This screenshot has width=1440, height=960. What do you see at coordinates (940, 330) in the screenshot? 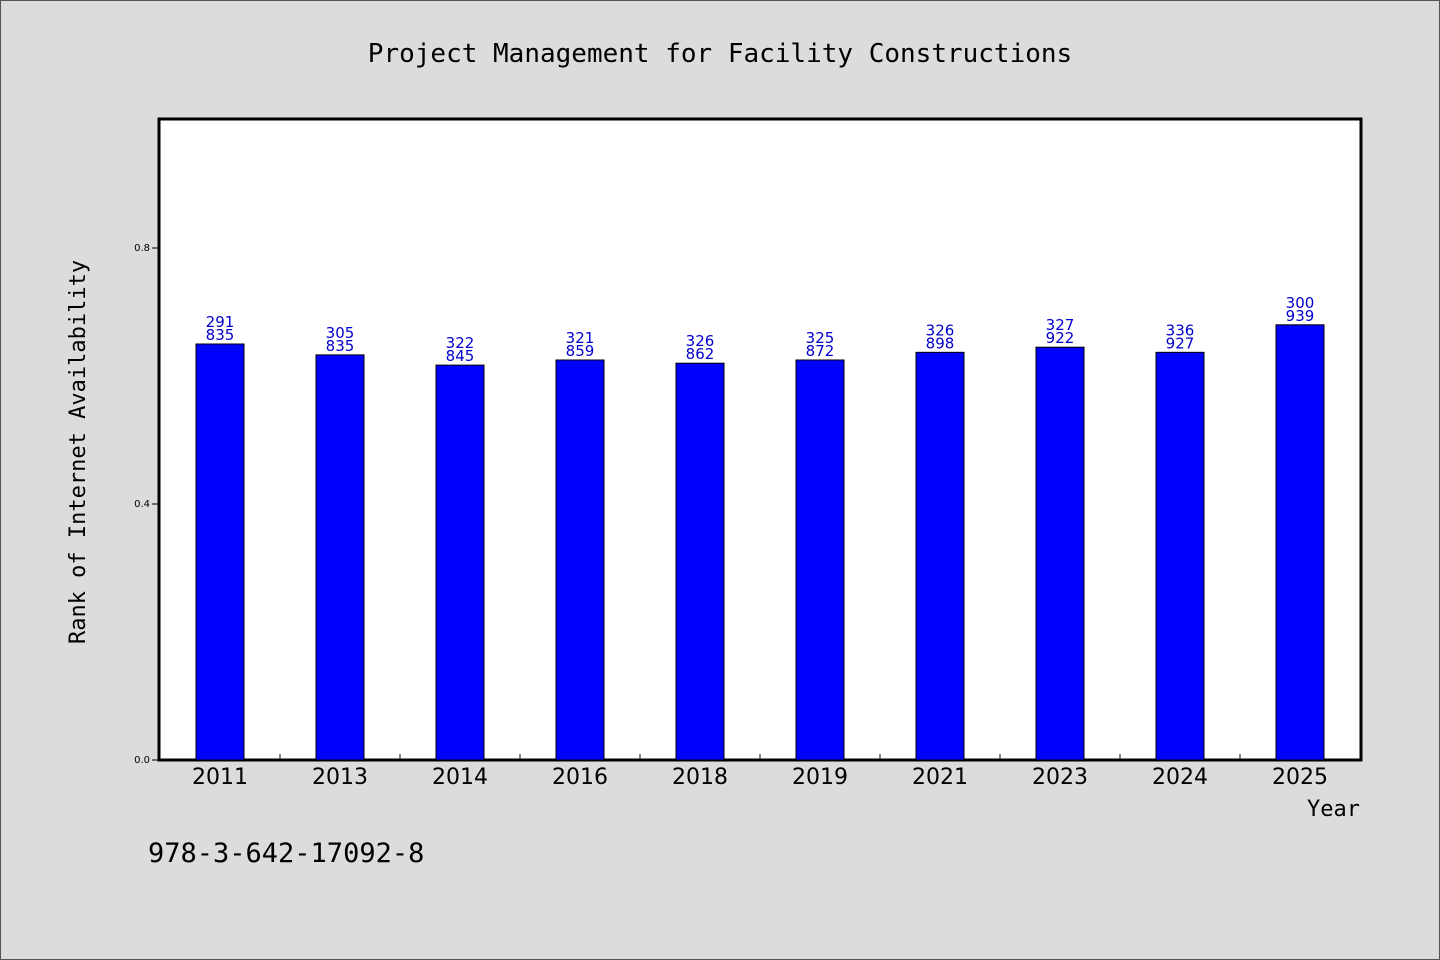
I see `data-label-top-2021: 326` at bounding box center [940, 330].